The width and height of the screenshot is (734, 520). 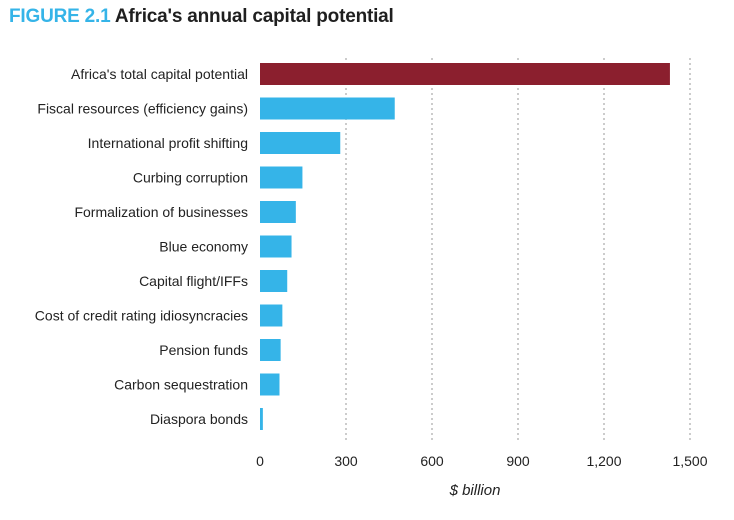 What do you see at coordinates (142, 109) in the screenshot?
I see `category-label: Fiscal resources (efficiency gains)` at bounding box center [142, 109].